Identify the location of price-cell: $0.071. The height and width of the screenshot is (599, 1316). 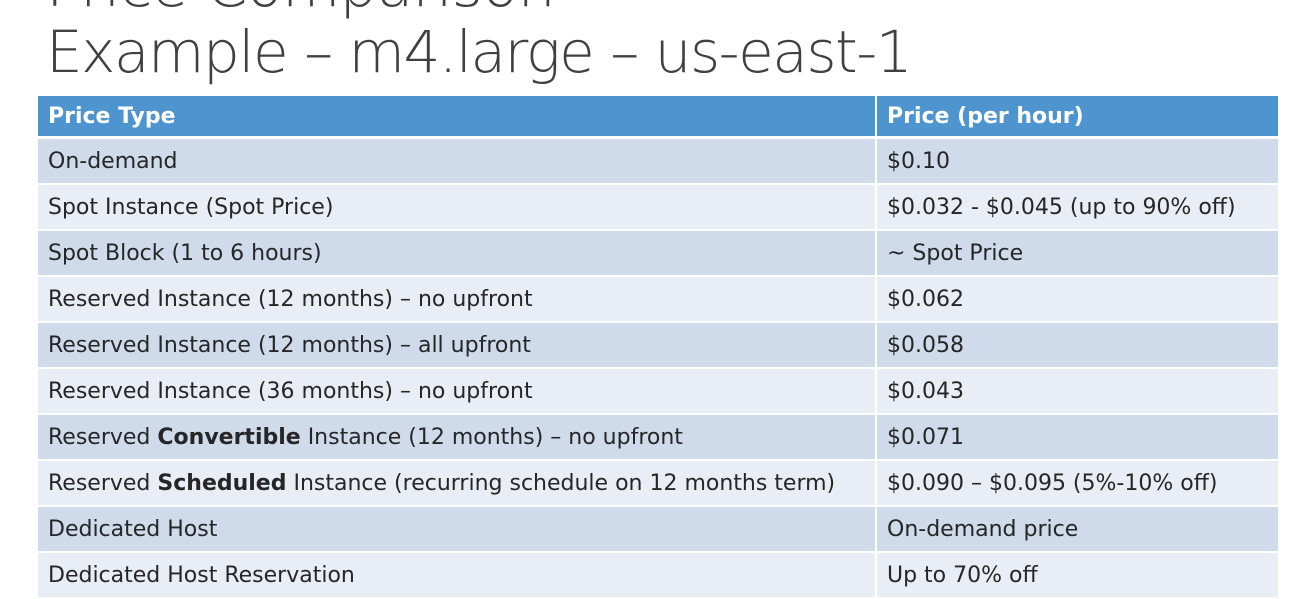
(1077, 437).